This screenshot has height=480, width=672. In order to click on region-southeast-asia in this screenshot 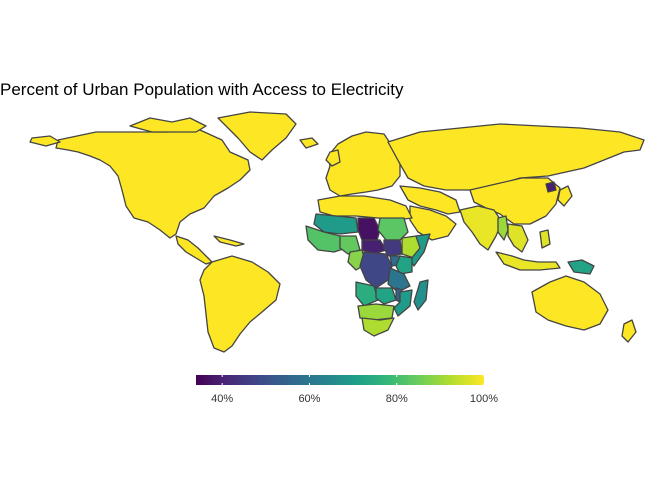, I will do `click(518, 238)`.